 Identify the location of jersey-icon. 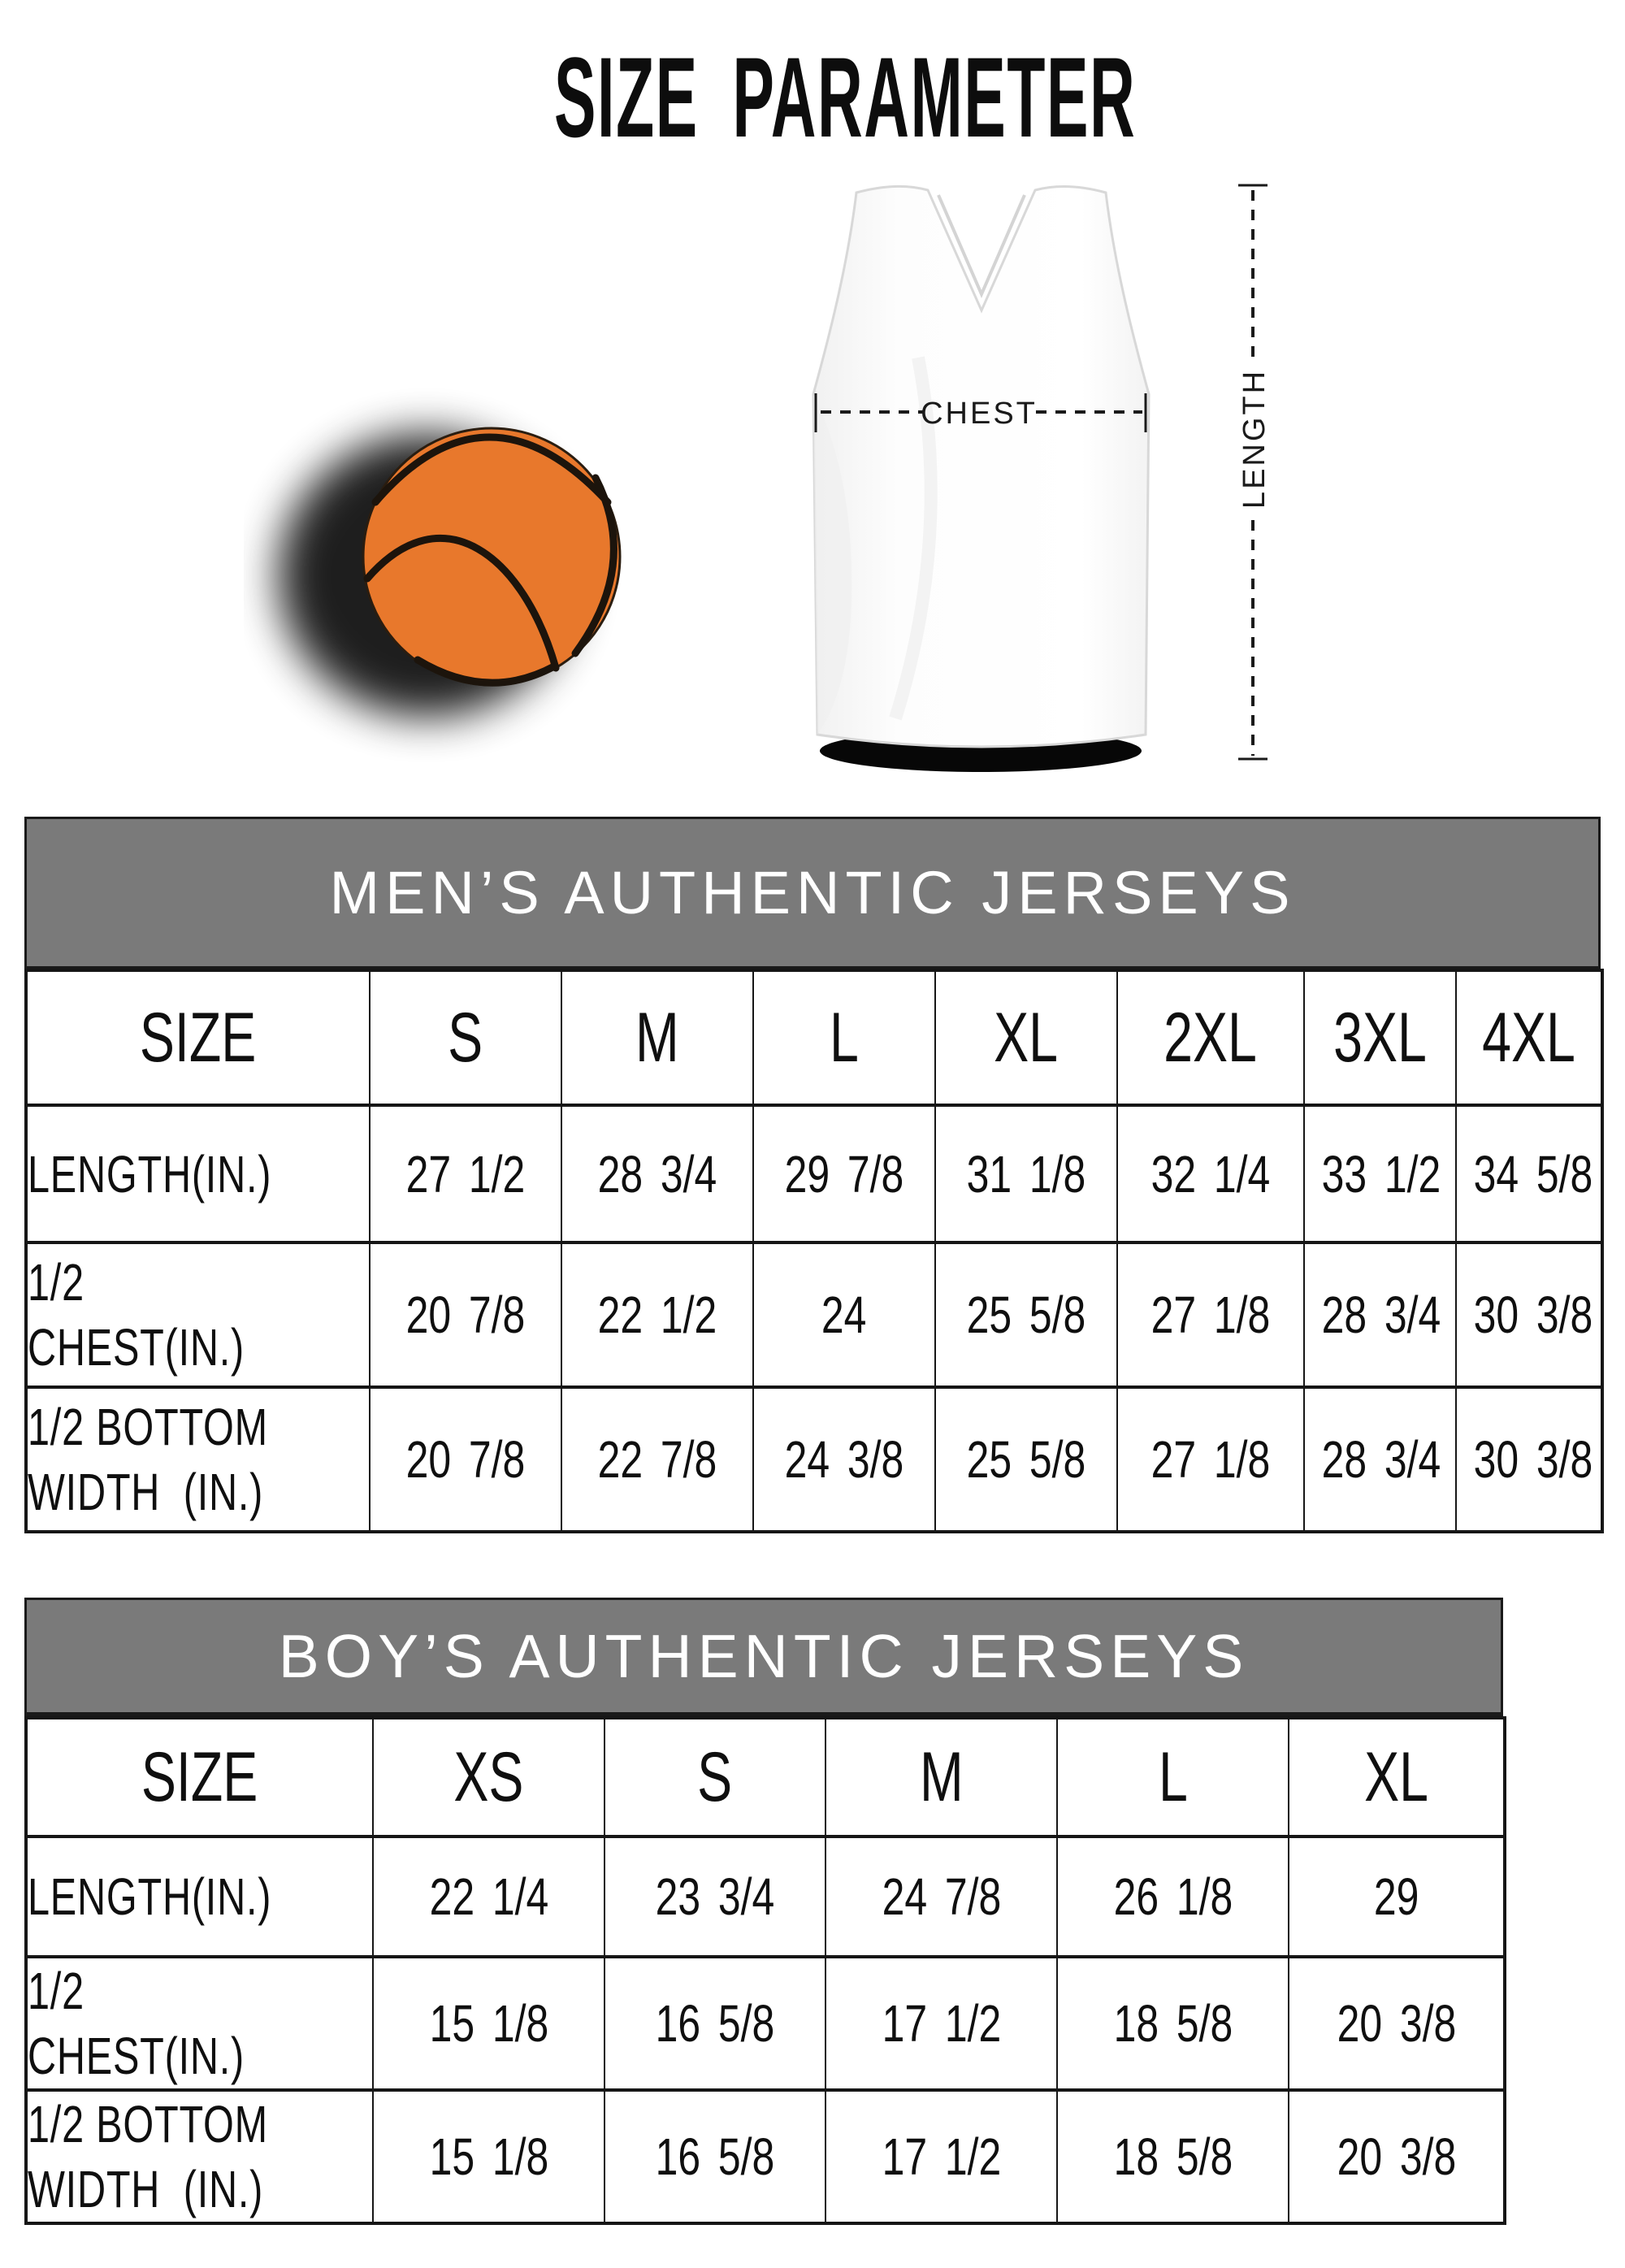
(981, 478).